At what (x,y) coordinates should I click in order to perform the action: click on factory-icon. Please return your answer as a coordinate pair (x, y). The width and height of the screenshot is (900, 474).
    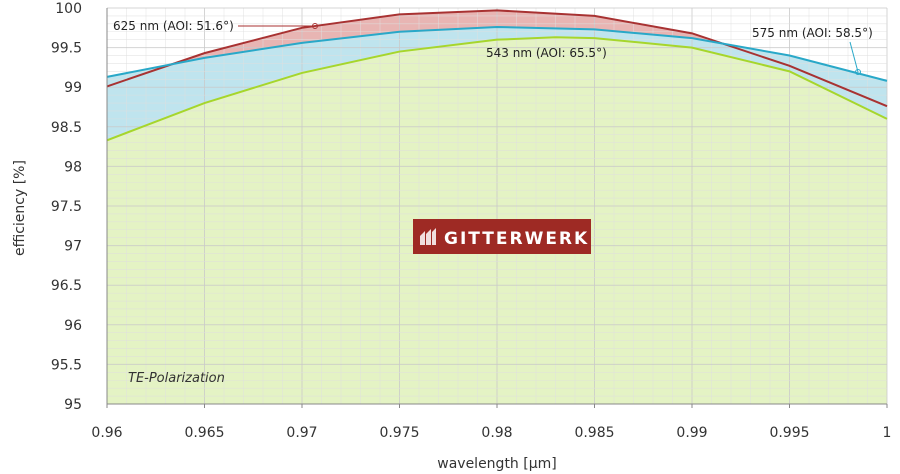
    Looking at the image, I should click on (428, 236).